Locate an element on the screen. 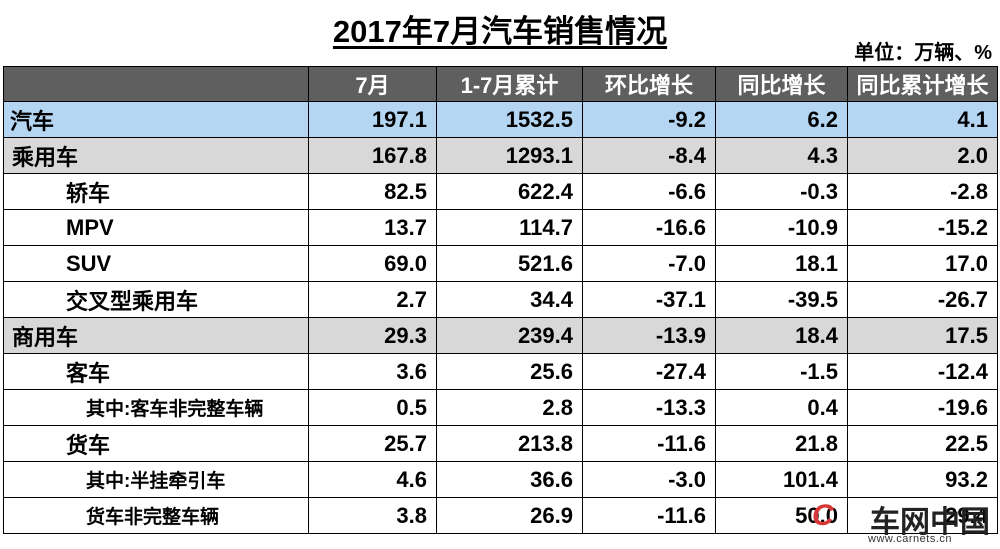 Image resolution: width=1000 pixels, height=549 pixels. cell-value: 0.5 is located at coordinates (372, 407).